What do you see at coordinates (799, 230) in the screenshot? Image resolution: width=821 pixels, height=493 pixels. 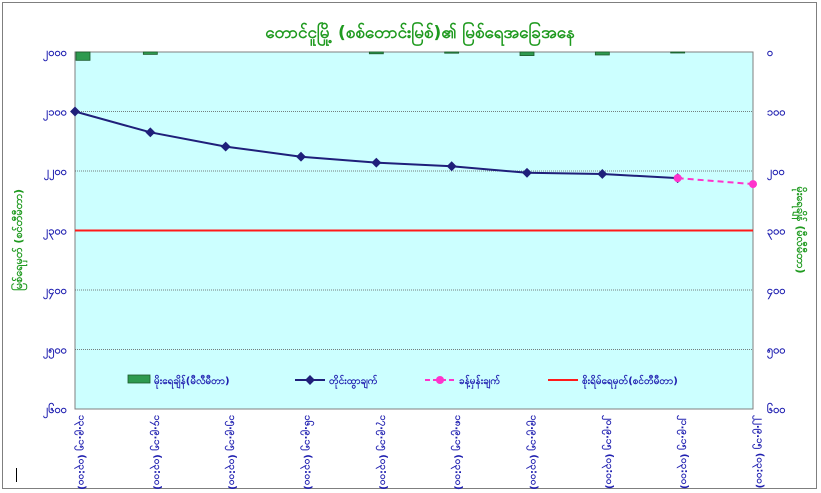 I see `right-axis-title: မိုးရေချိန် (မီလီမီတာ)` at bounding box center [799, 230].